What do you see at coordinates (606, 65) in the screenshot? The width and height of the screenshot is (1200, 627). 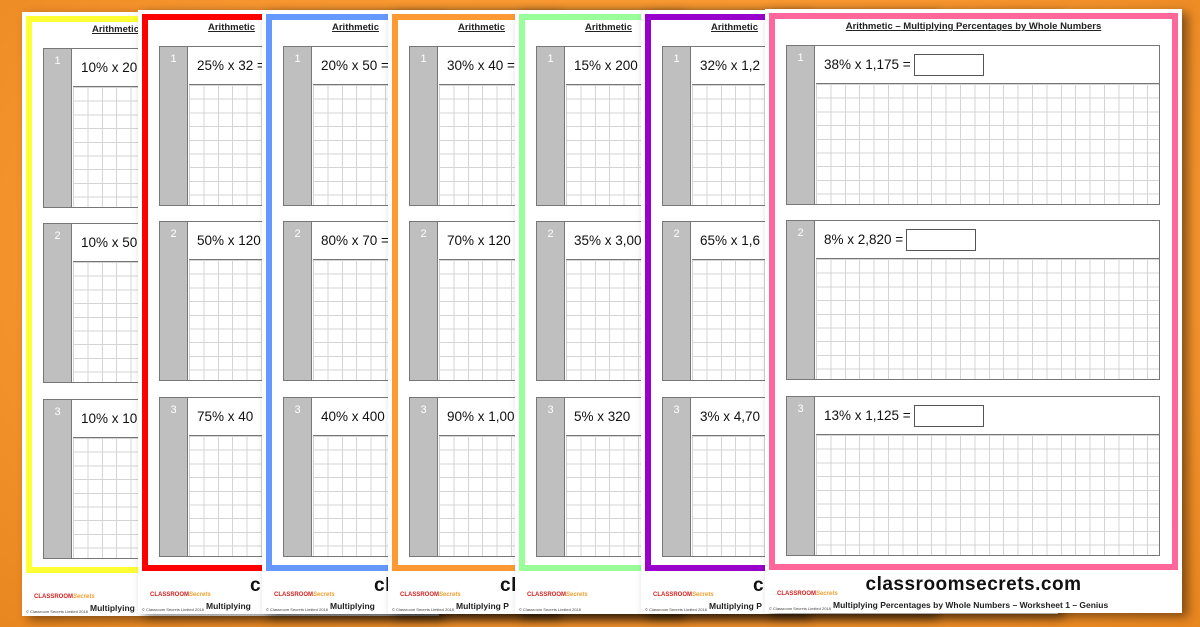 I see `question-text: 15% x 200` at bounding box center [606, 65].